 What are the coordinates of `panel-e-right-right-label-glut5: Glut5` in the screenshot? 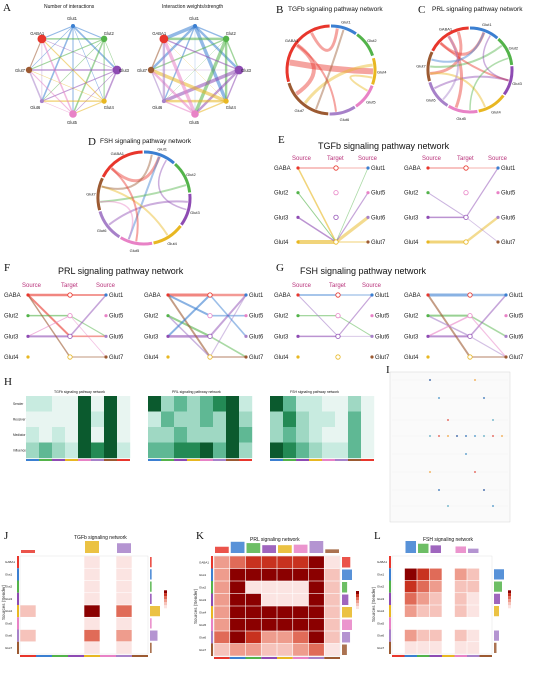 It's located at (508, 194).